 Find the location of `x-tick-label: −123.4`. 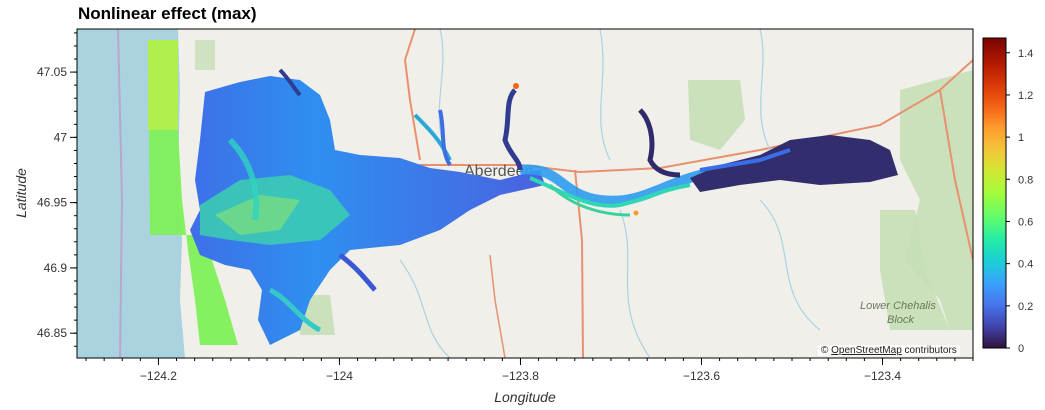

x-tick-label: −123.4 is located at coordinates (882, 376).